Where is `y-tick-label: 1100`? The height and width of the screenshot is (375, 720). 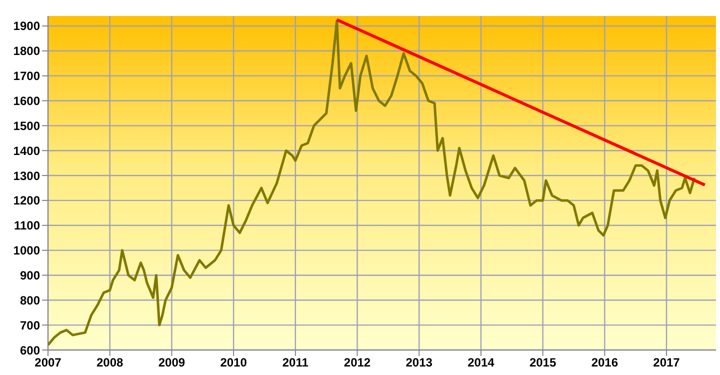
y-tick-label: 1100 is located at coordinates (27, 225).